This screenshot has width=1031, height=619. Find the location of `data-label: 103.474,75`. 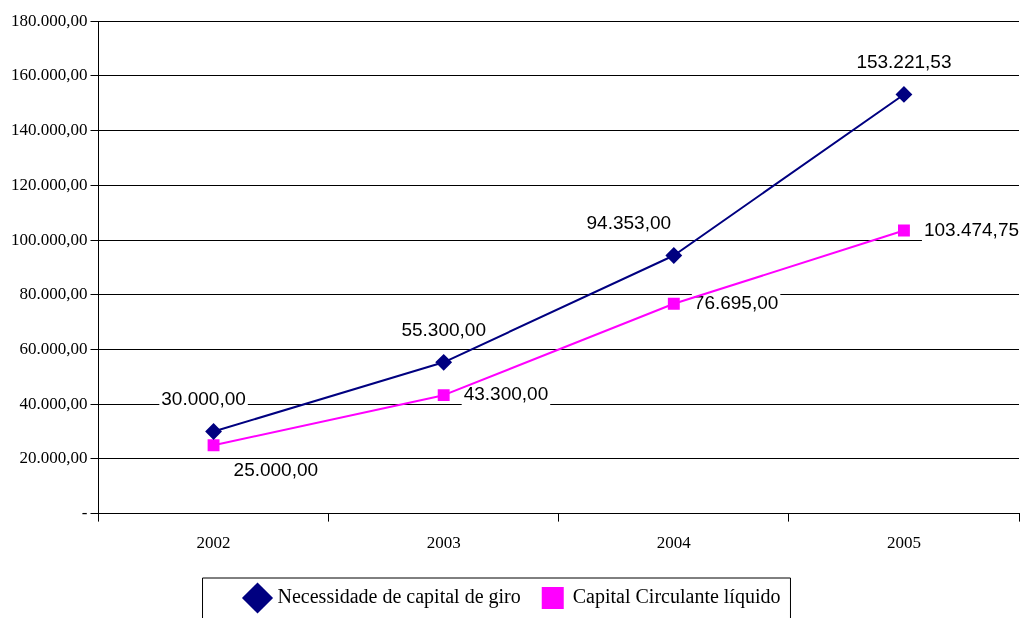

data-label: 103.474,75 is located at coordinates (971, 229).